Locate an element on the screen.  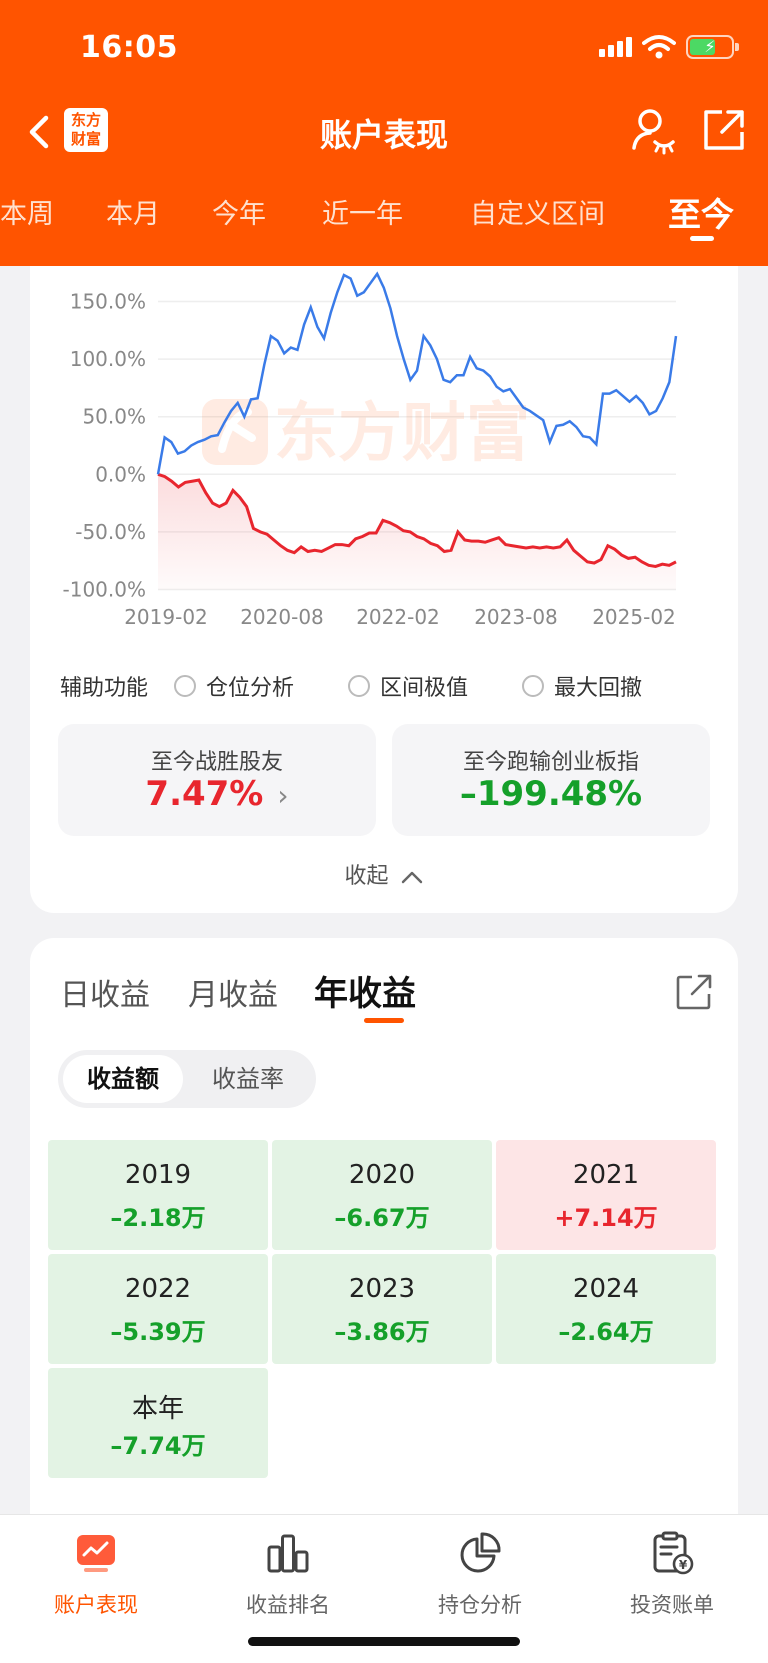
y-tick-label: -50.0% is located at coordinates (110, 532).